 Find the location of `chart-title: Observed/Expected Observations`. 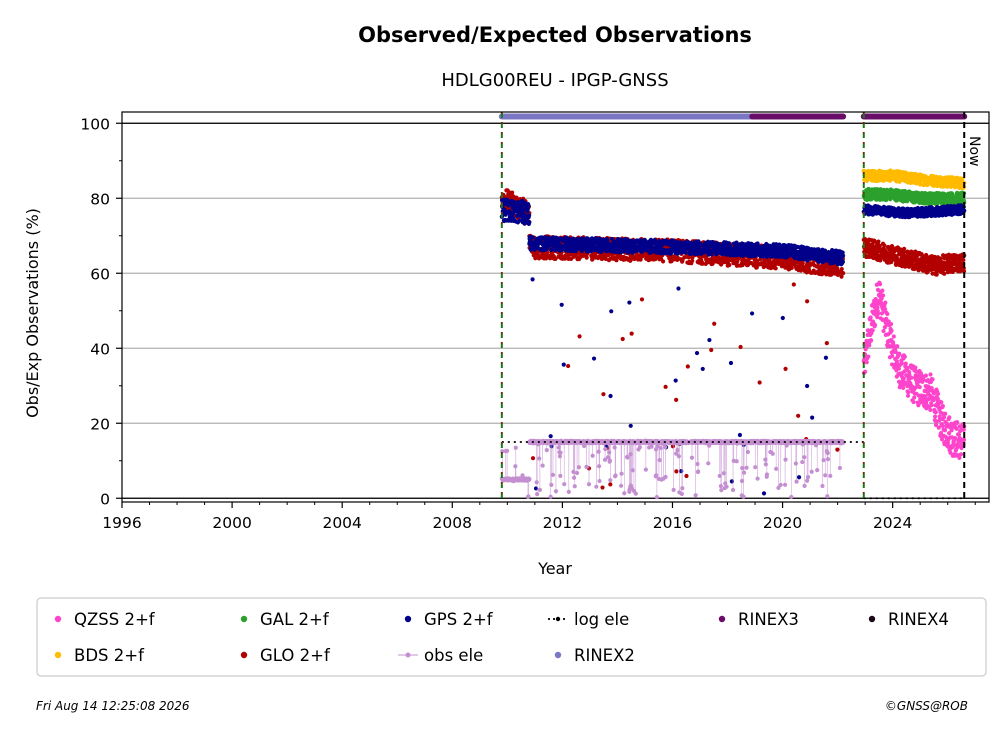

chart-title: Observed/Expected Observations is located at coordinates (555, 35).